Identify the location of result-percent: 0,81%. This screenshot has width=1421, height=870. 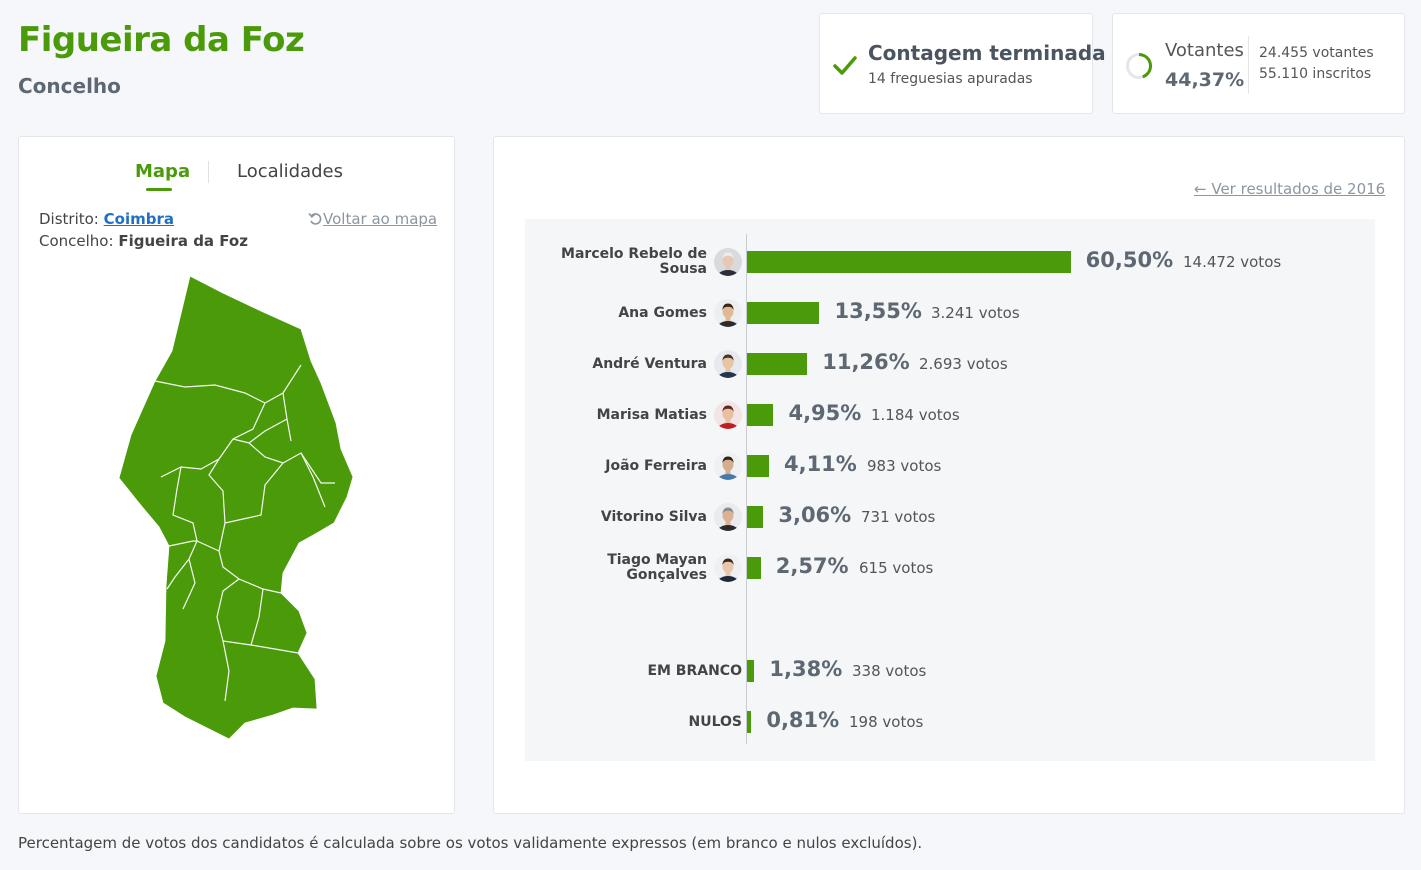
(803, 720).